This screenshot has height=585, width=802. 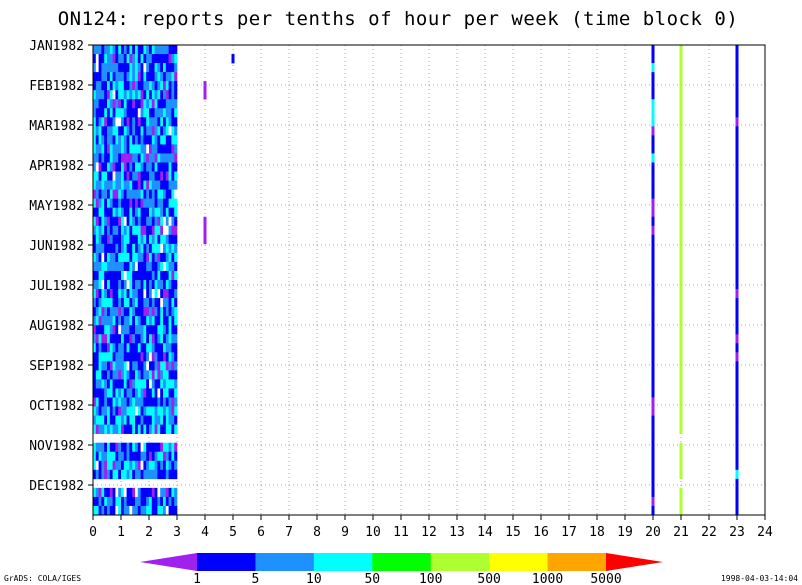 I want to click on x-tick-label: 2, so click(x=149, y=532).